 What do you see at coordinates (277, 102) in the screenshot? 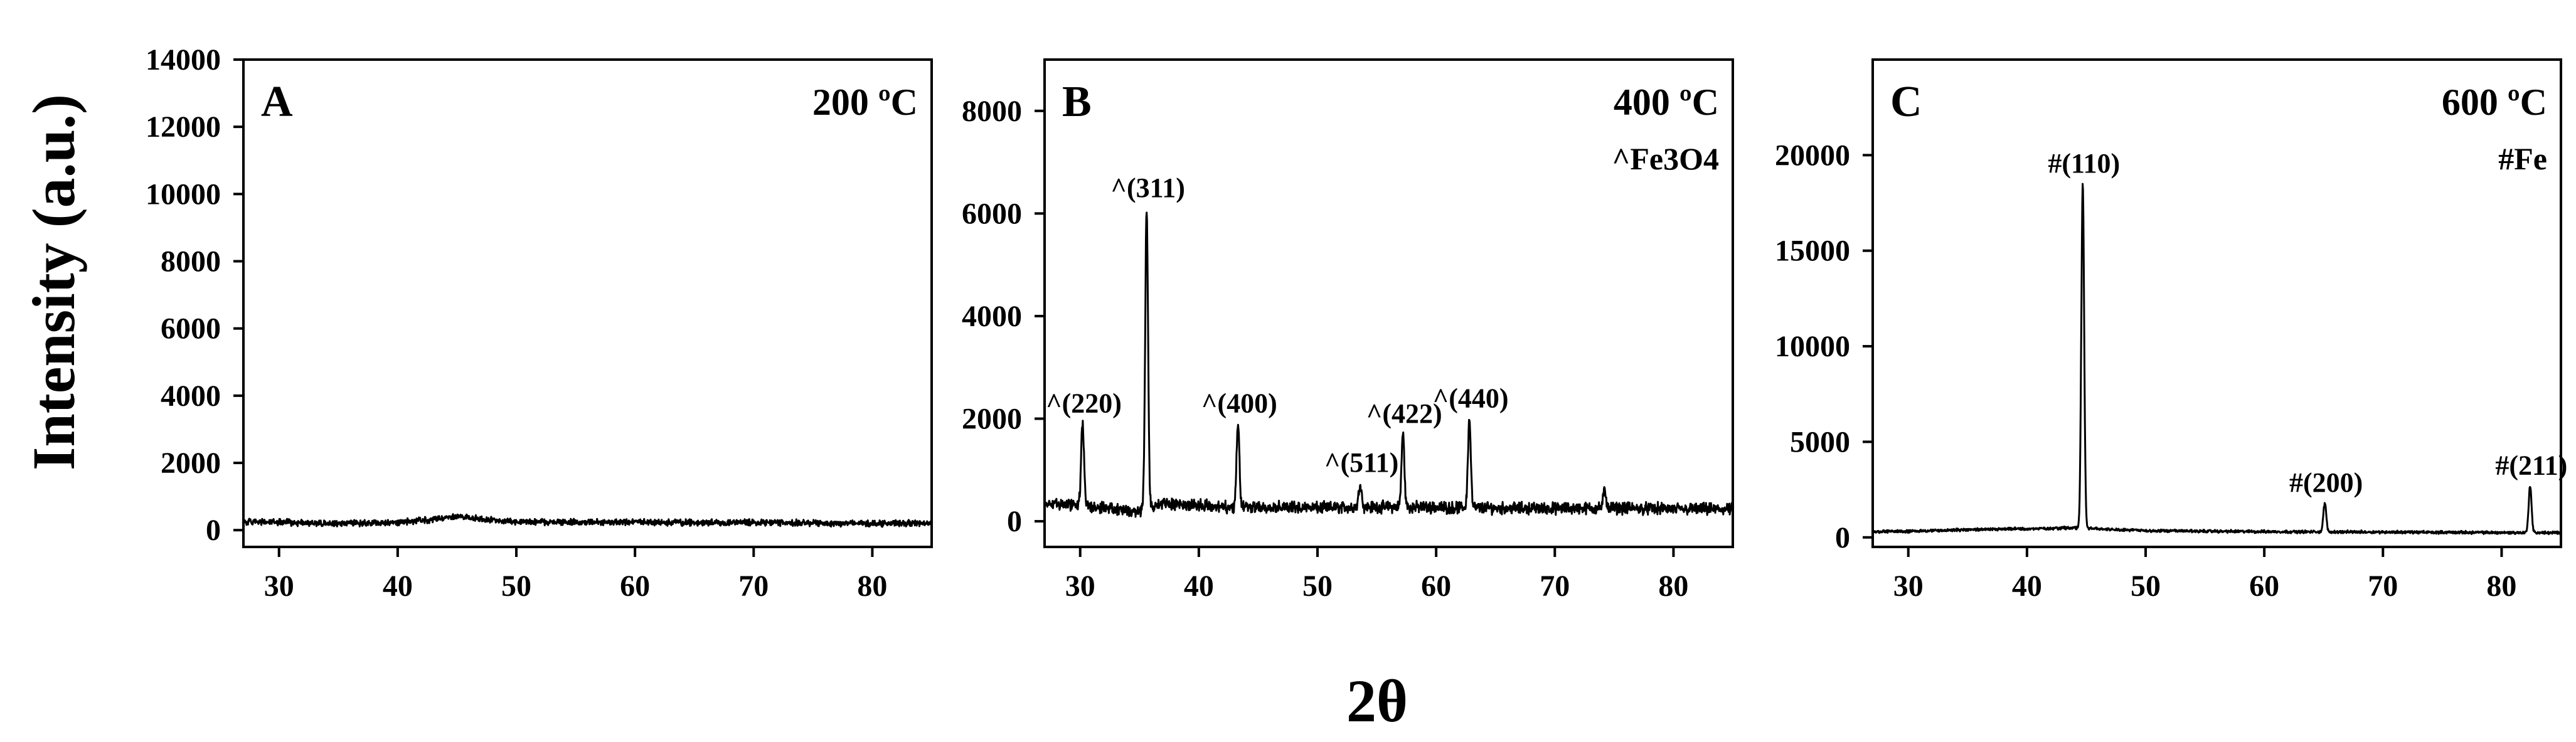
I see `panel-letter: A` at bounding box center [277, 102].